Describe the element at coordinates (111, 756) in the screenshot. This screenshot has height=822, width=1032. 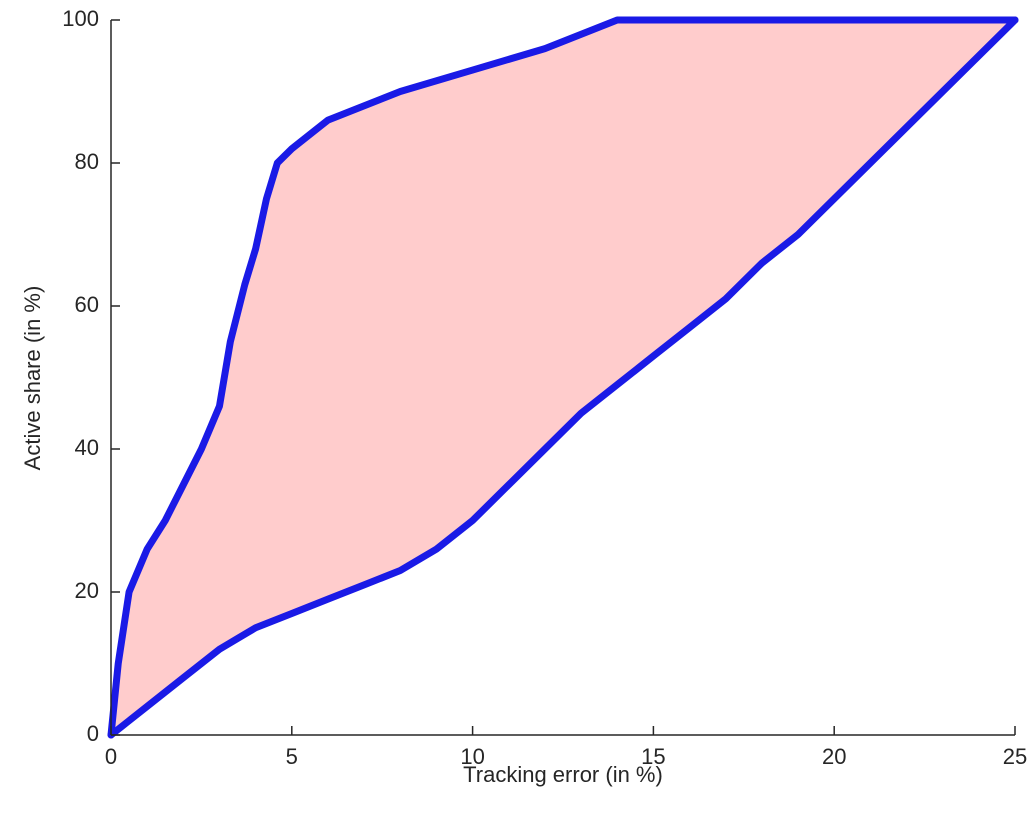
I see `x-tick-label: 0` at that location.